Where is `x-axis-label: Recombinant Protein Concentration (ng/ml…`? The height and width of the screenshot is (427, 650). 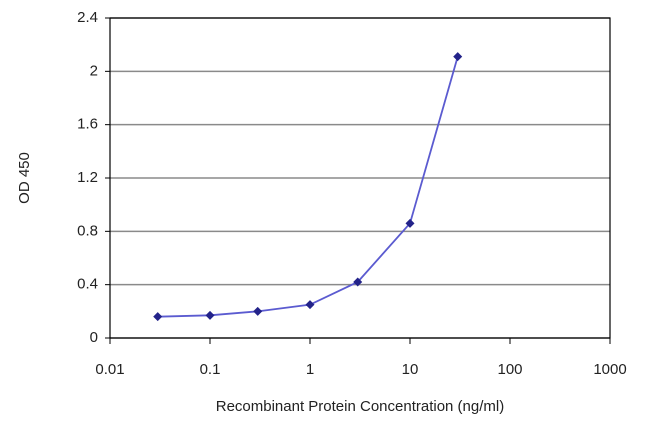
x-axis-label: Recombinant Protein Concentration (ng/ml… is located at coordinates (360, 406).